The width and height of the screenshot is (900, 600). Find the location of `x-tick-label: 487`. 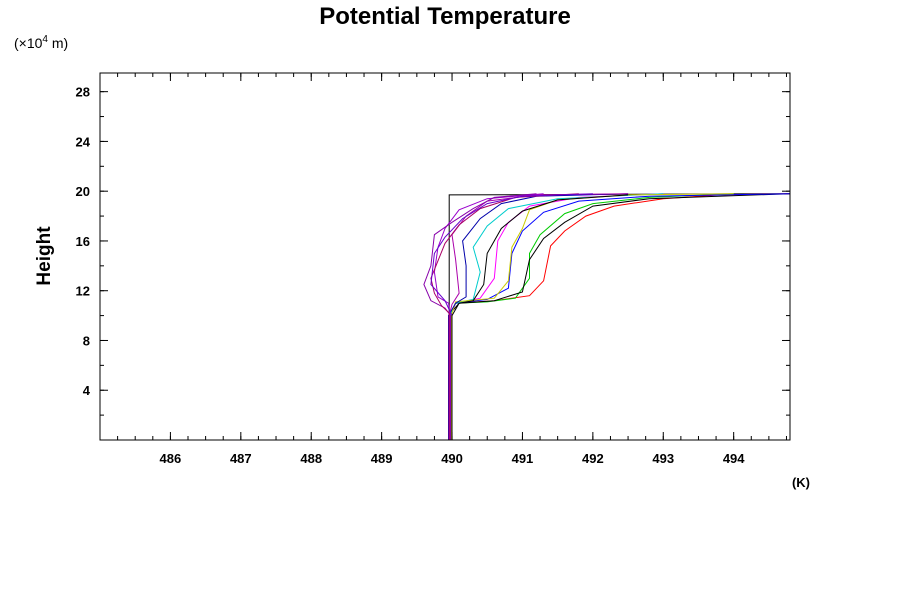

x-tick-label: 487 is located at coordinates (241, 458).